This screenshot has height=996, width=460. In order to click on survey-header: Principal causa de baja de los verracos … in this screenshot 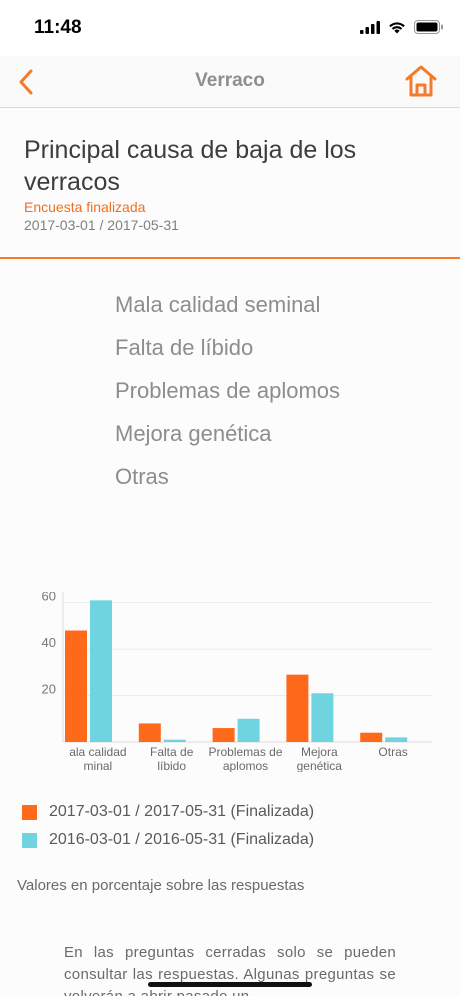, I will do `click(229, 184)`.